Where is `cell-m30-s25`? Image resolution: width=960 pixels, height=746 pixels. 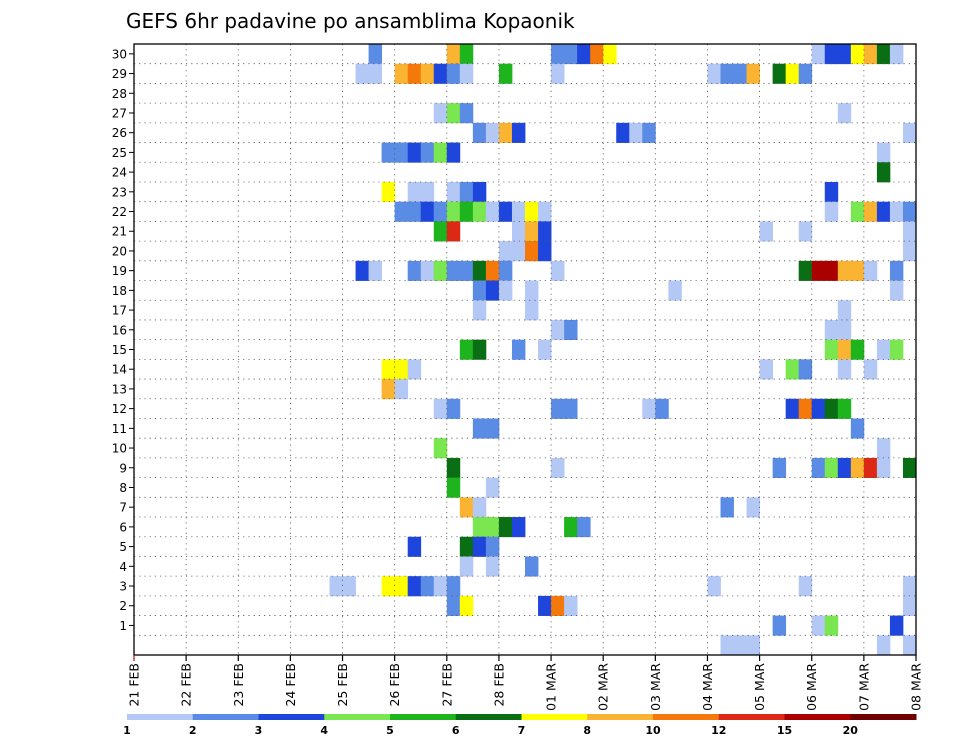 cell-m30-s25 is located at coordinates (466, 54).